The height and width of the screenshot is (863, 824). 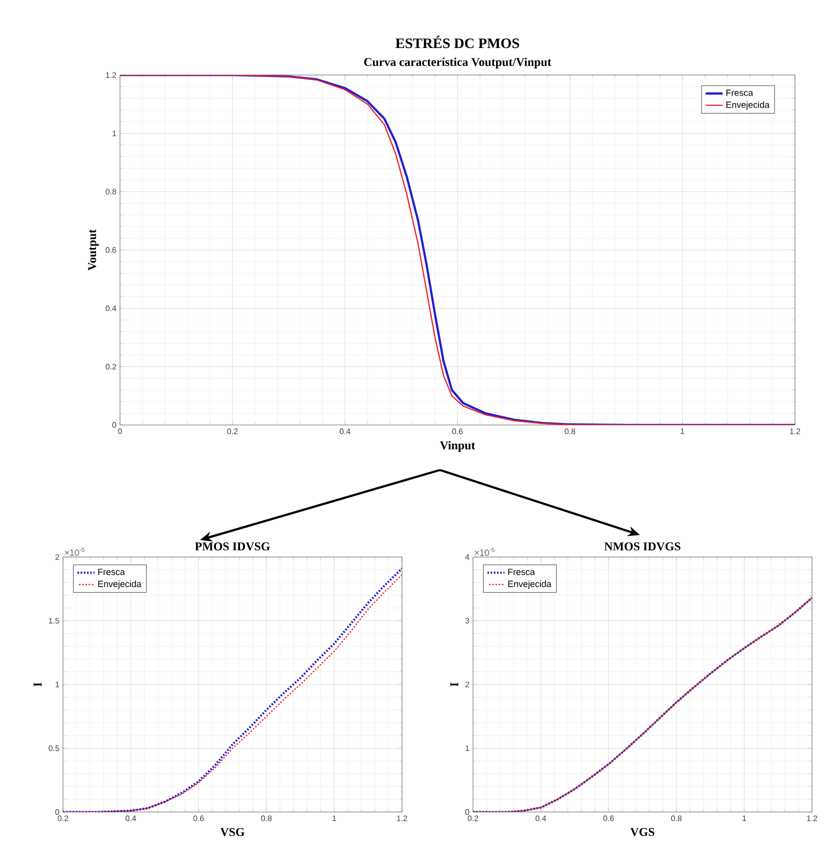 I want to click on x-axis-title: Vinput, so click(x=458, y=446).